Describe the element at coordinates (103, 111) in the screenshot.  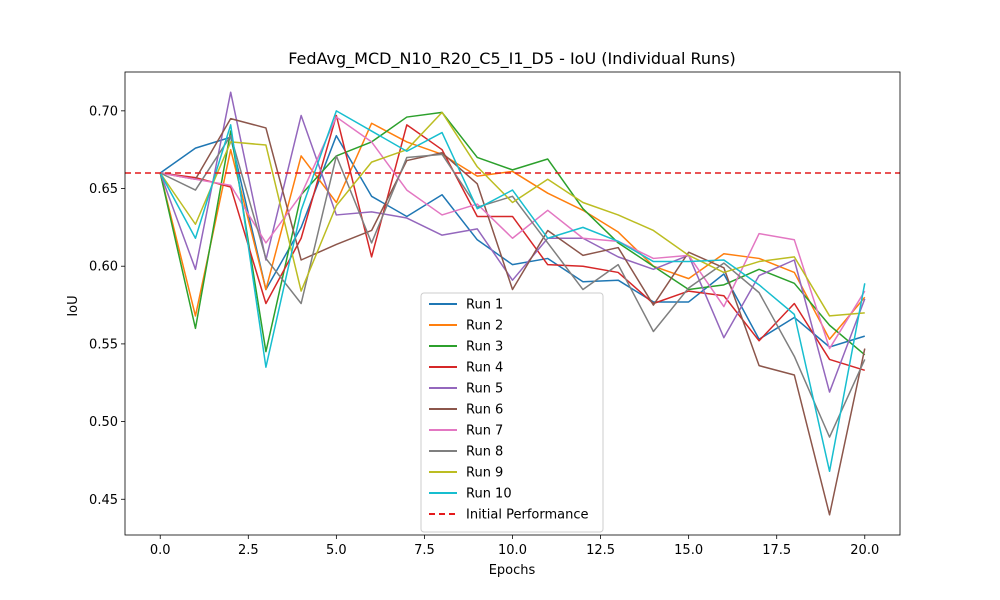
I see `y-tick-label: 0.70` at that location.